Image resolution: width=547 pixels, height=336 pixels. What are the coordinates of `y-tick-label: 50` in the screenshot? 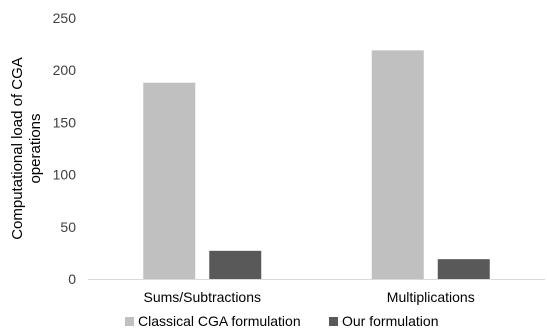 It's located at (68, 227).